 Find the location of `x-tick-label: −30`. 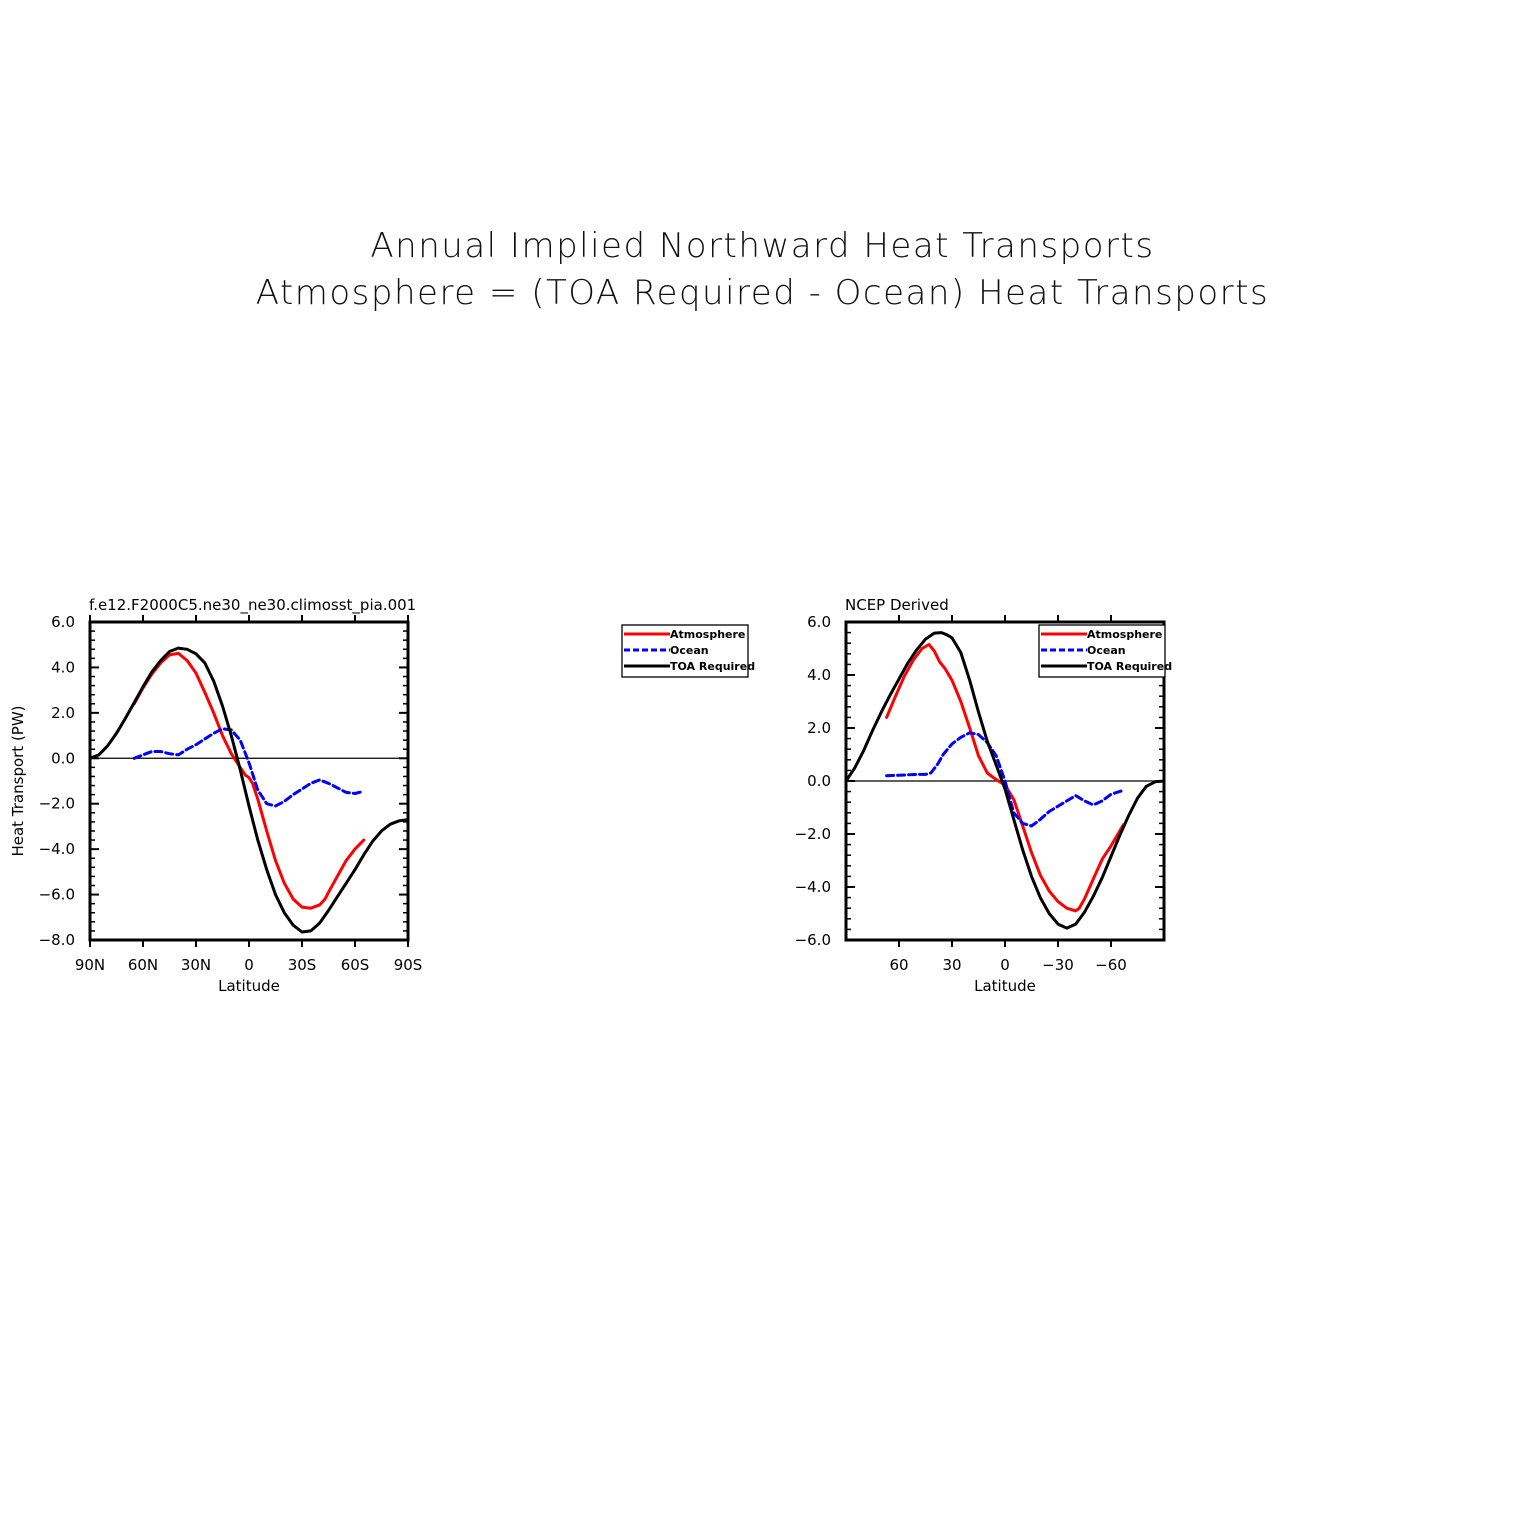

x-tick-label: −30 is located at coordinates (1058, 965).